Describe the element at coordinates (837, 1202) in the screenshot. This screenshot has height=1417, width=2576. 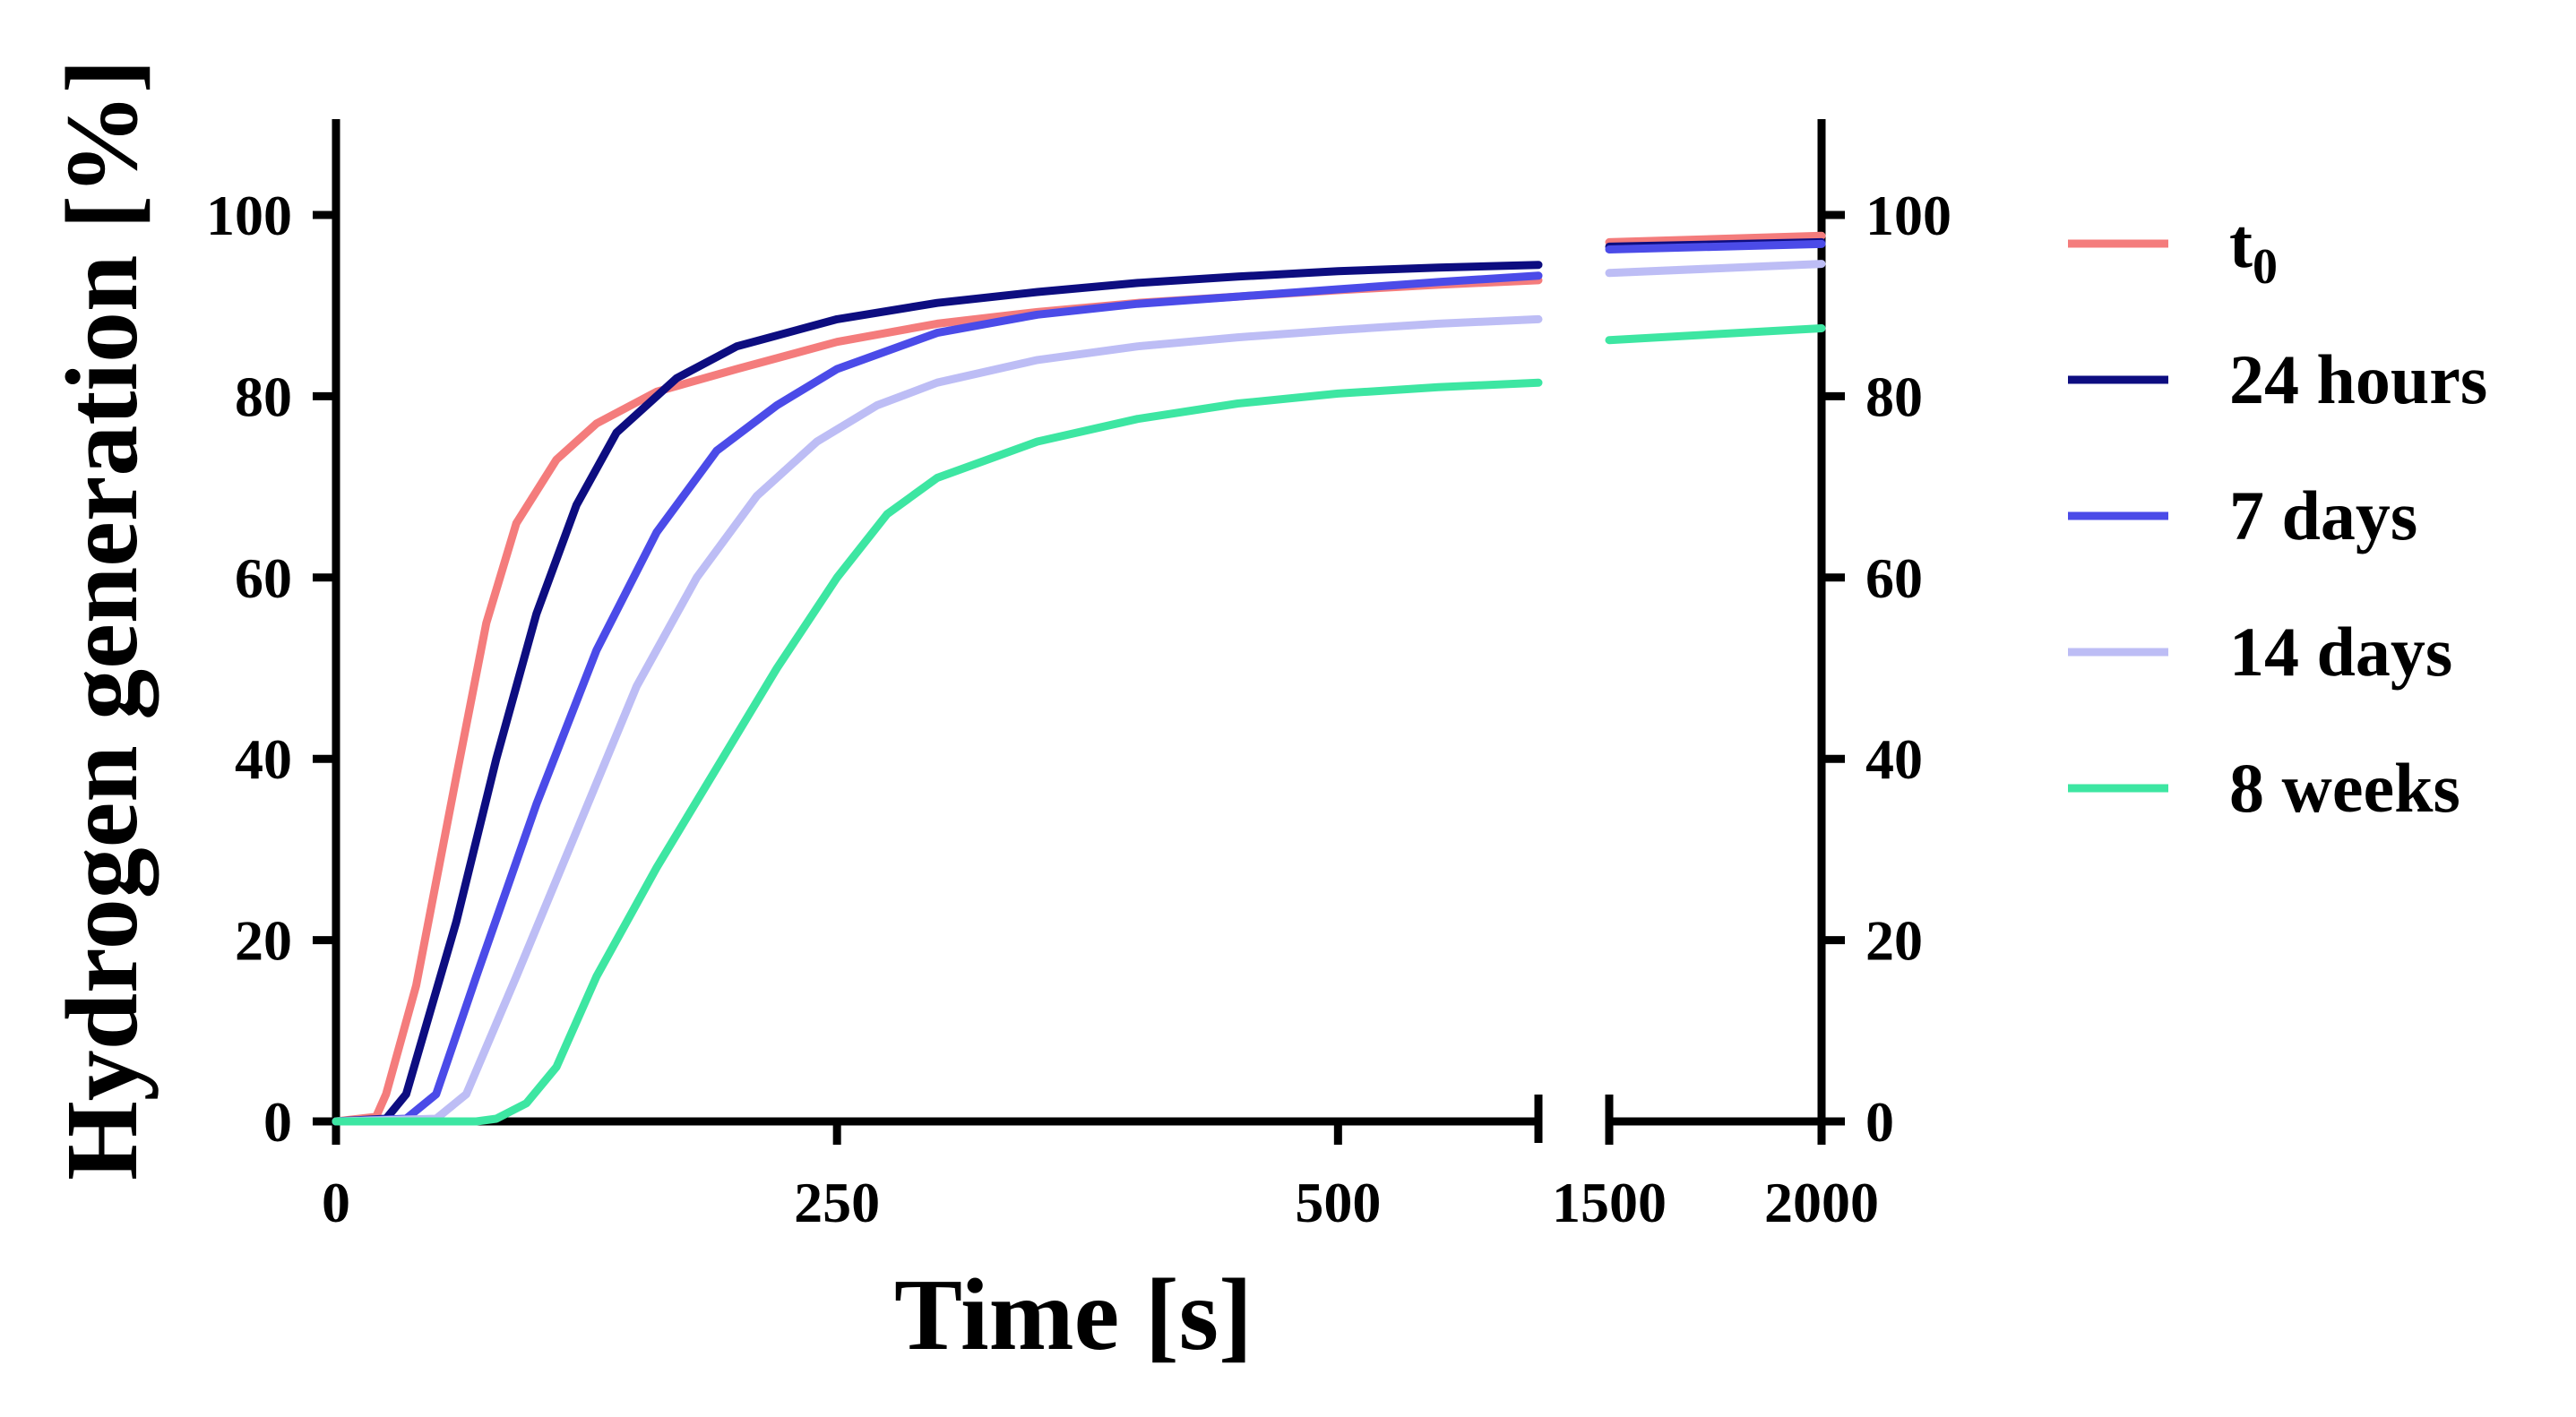
I see `x-tick-label-250: 250` at that location.